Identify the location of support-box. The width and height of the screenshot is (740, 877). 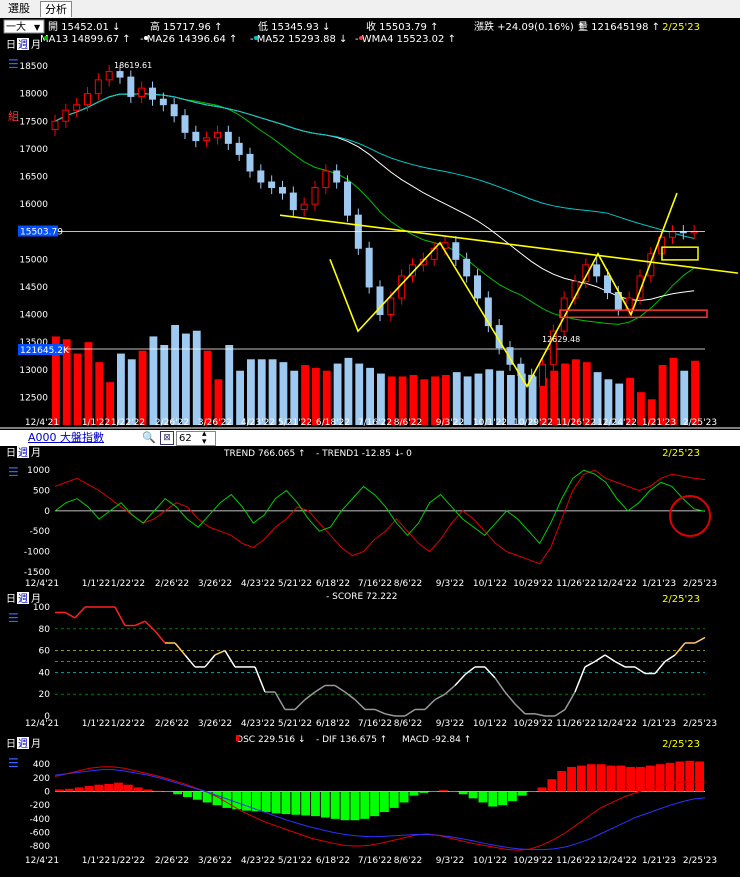
(633, 314).